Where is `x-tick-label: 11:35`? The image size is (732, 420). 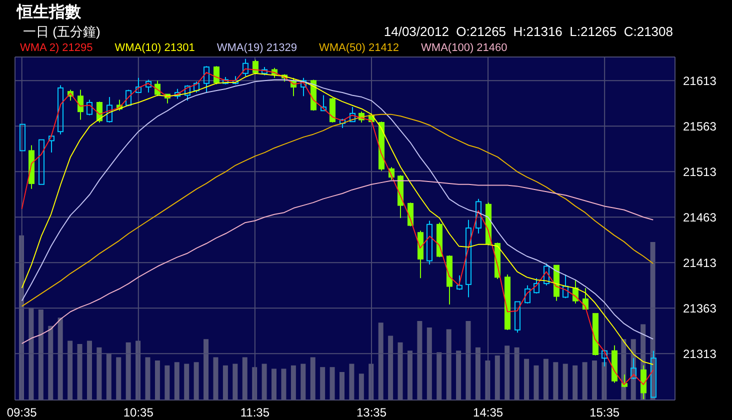
x-tick-label: 11:35 is located at coordinates (255, 413).